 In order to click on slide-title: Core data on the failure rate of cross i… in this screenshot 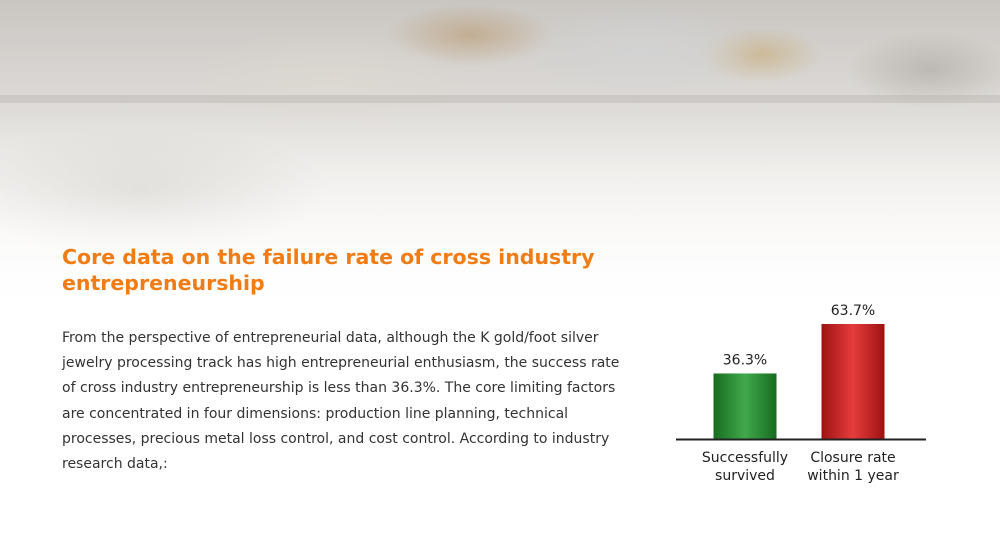, I will do `click(328, 270)`.